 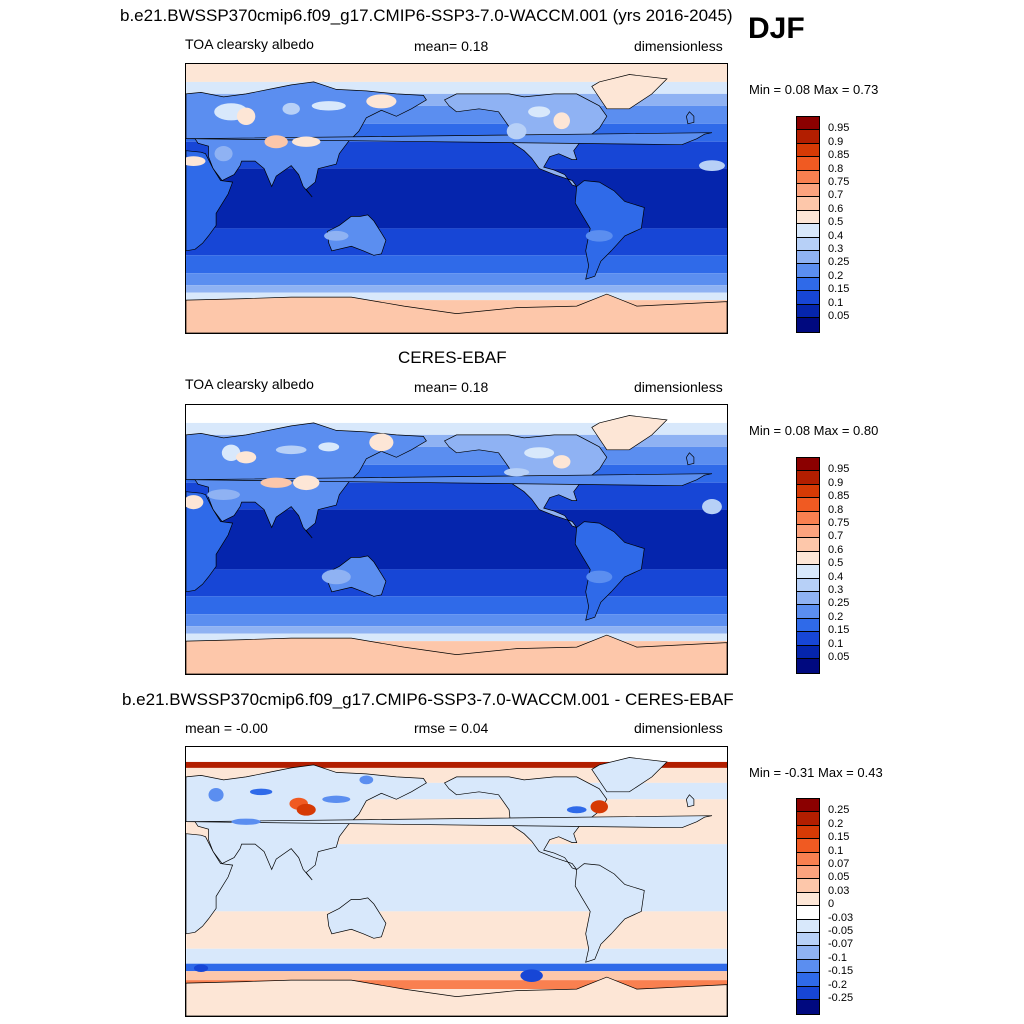 I want to click on panel2-map, so click(x=456, y=539).